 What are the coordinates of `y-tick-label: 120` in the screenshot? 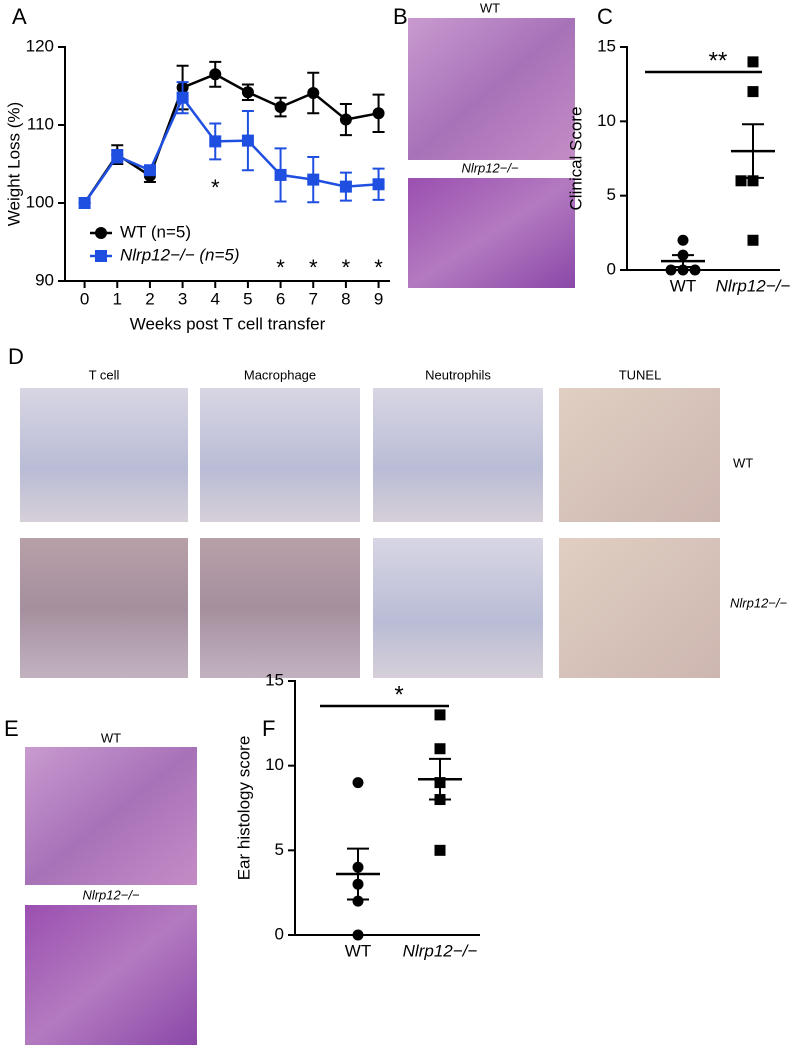 It's located at (40, 45).